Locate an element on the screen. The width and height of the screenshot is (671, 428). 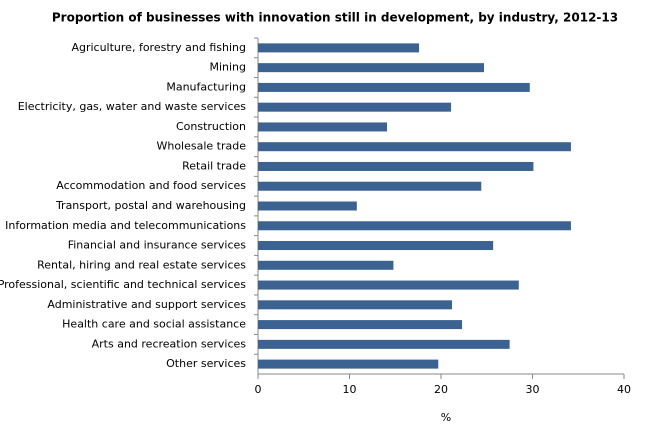
x-tick-label: 40 is located at coordinates (624, 389).